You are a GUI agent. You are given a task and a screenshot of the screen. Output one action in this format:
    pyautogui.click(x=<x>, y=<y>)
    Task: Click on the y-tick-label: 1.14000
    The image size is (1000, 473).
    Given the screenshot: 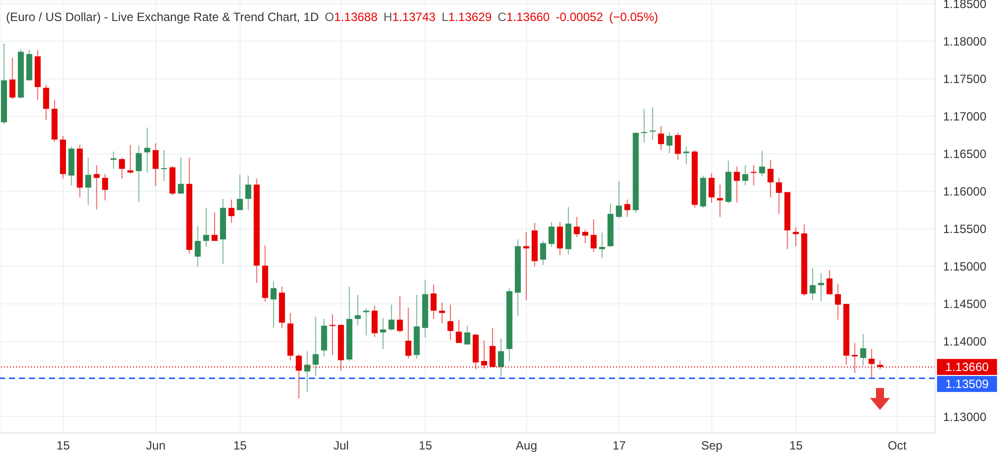 What is the action you would take?
    pyautogui.click(x=965, y=341)
    